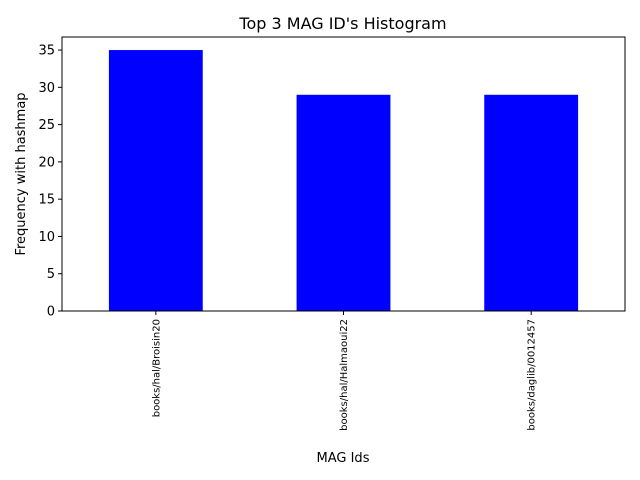  Describe the element at coordinates (46, 200) in the screenshot. I see `y-tick-label-3: 15` at that location.